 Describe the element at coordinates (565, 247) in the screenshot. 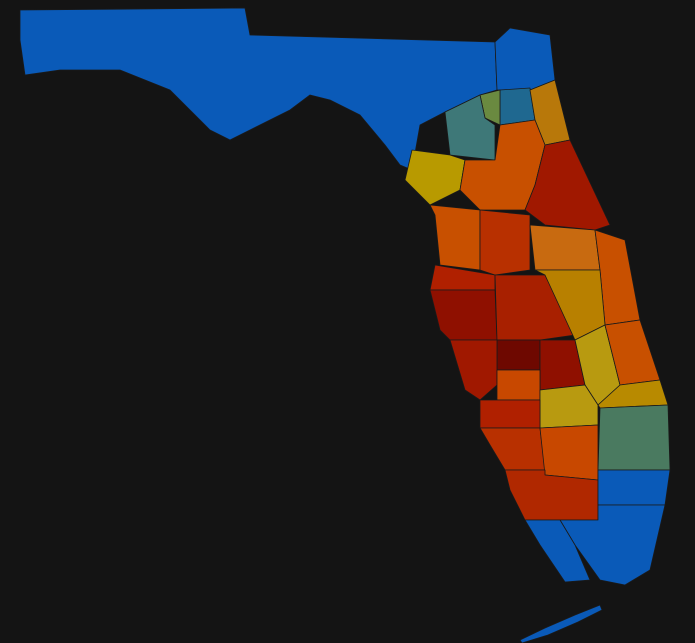

I see `region-orange` at that location.